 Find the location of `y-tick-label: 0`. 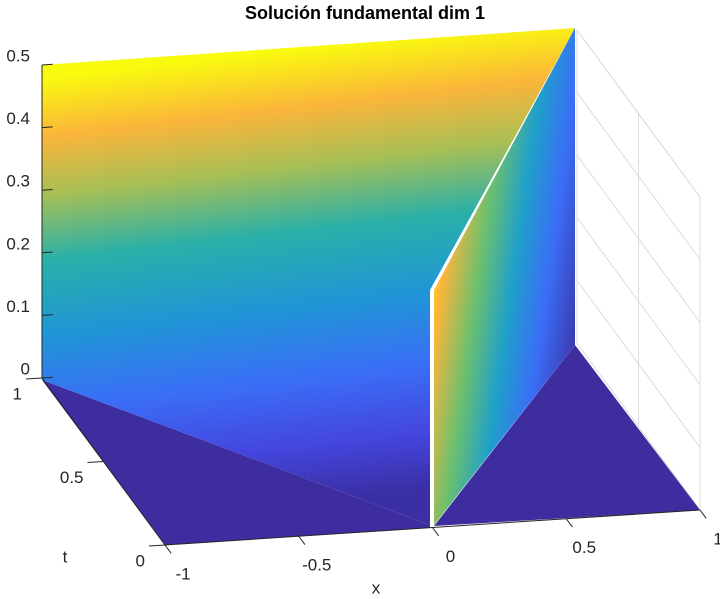

y-tick-label: 0 is located at coordinates (140, 560).